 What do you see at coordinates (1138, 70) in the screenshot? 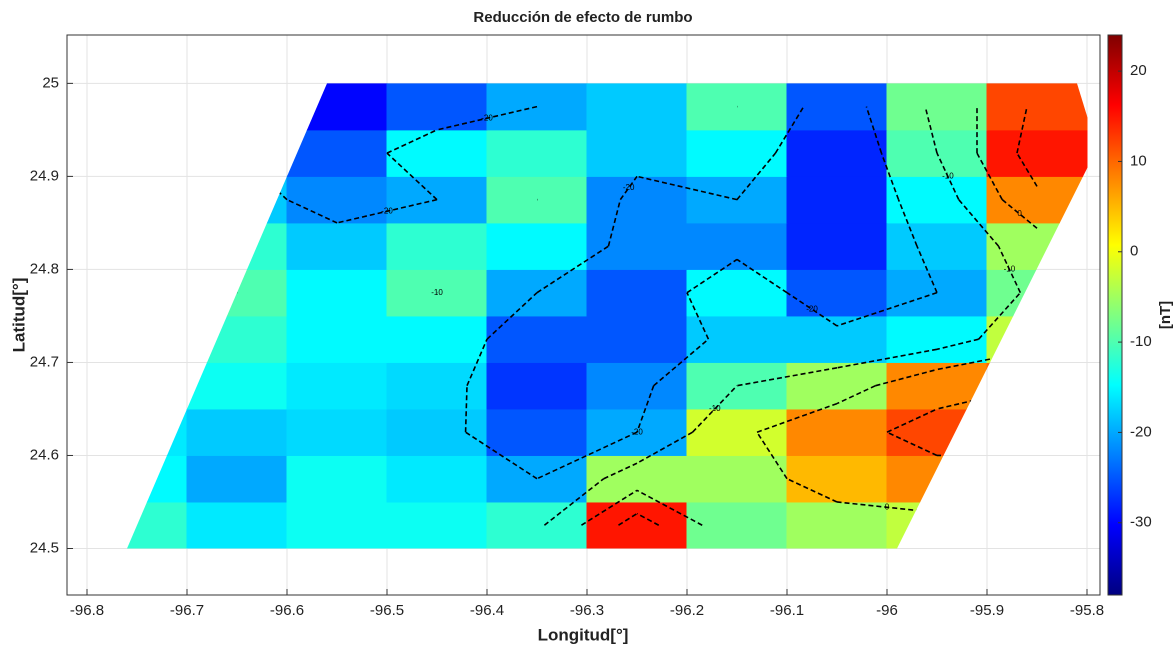
I see `colorbar-tick-label: 20` at bounding box center [1138, 70].